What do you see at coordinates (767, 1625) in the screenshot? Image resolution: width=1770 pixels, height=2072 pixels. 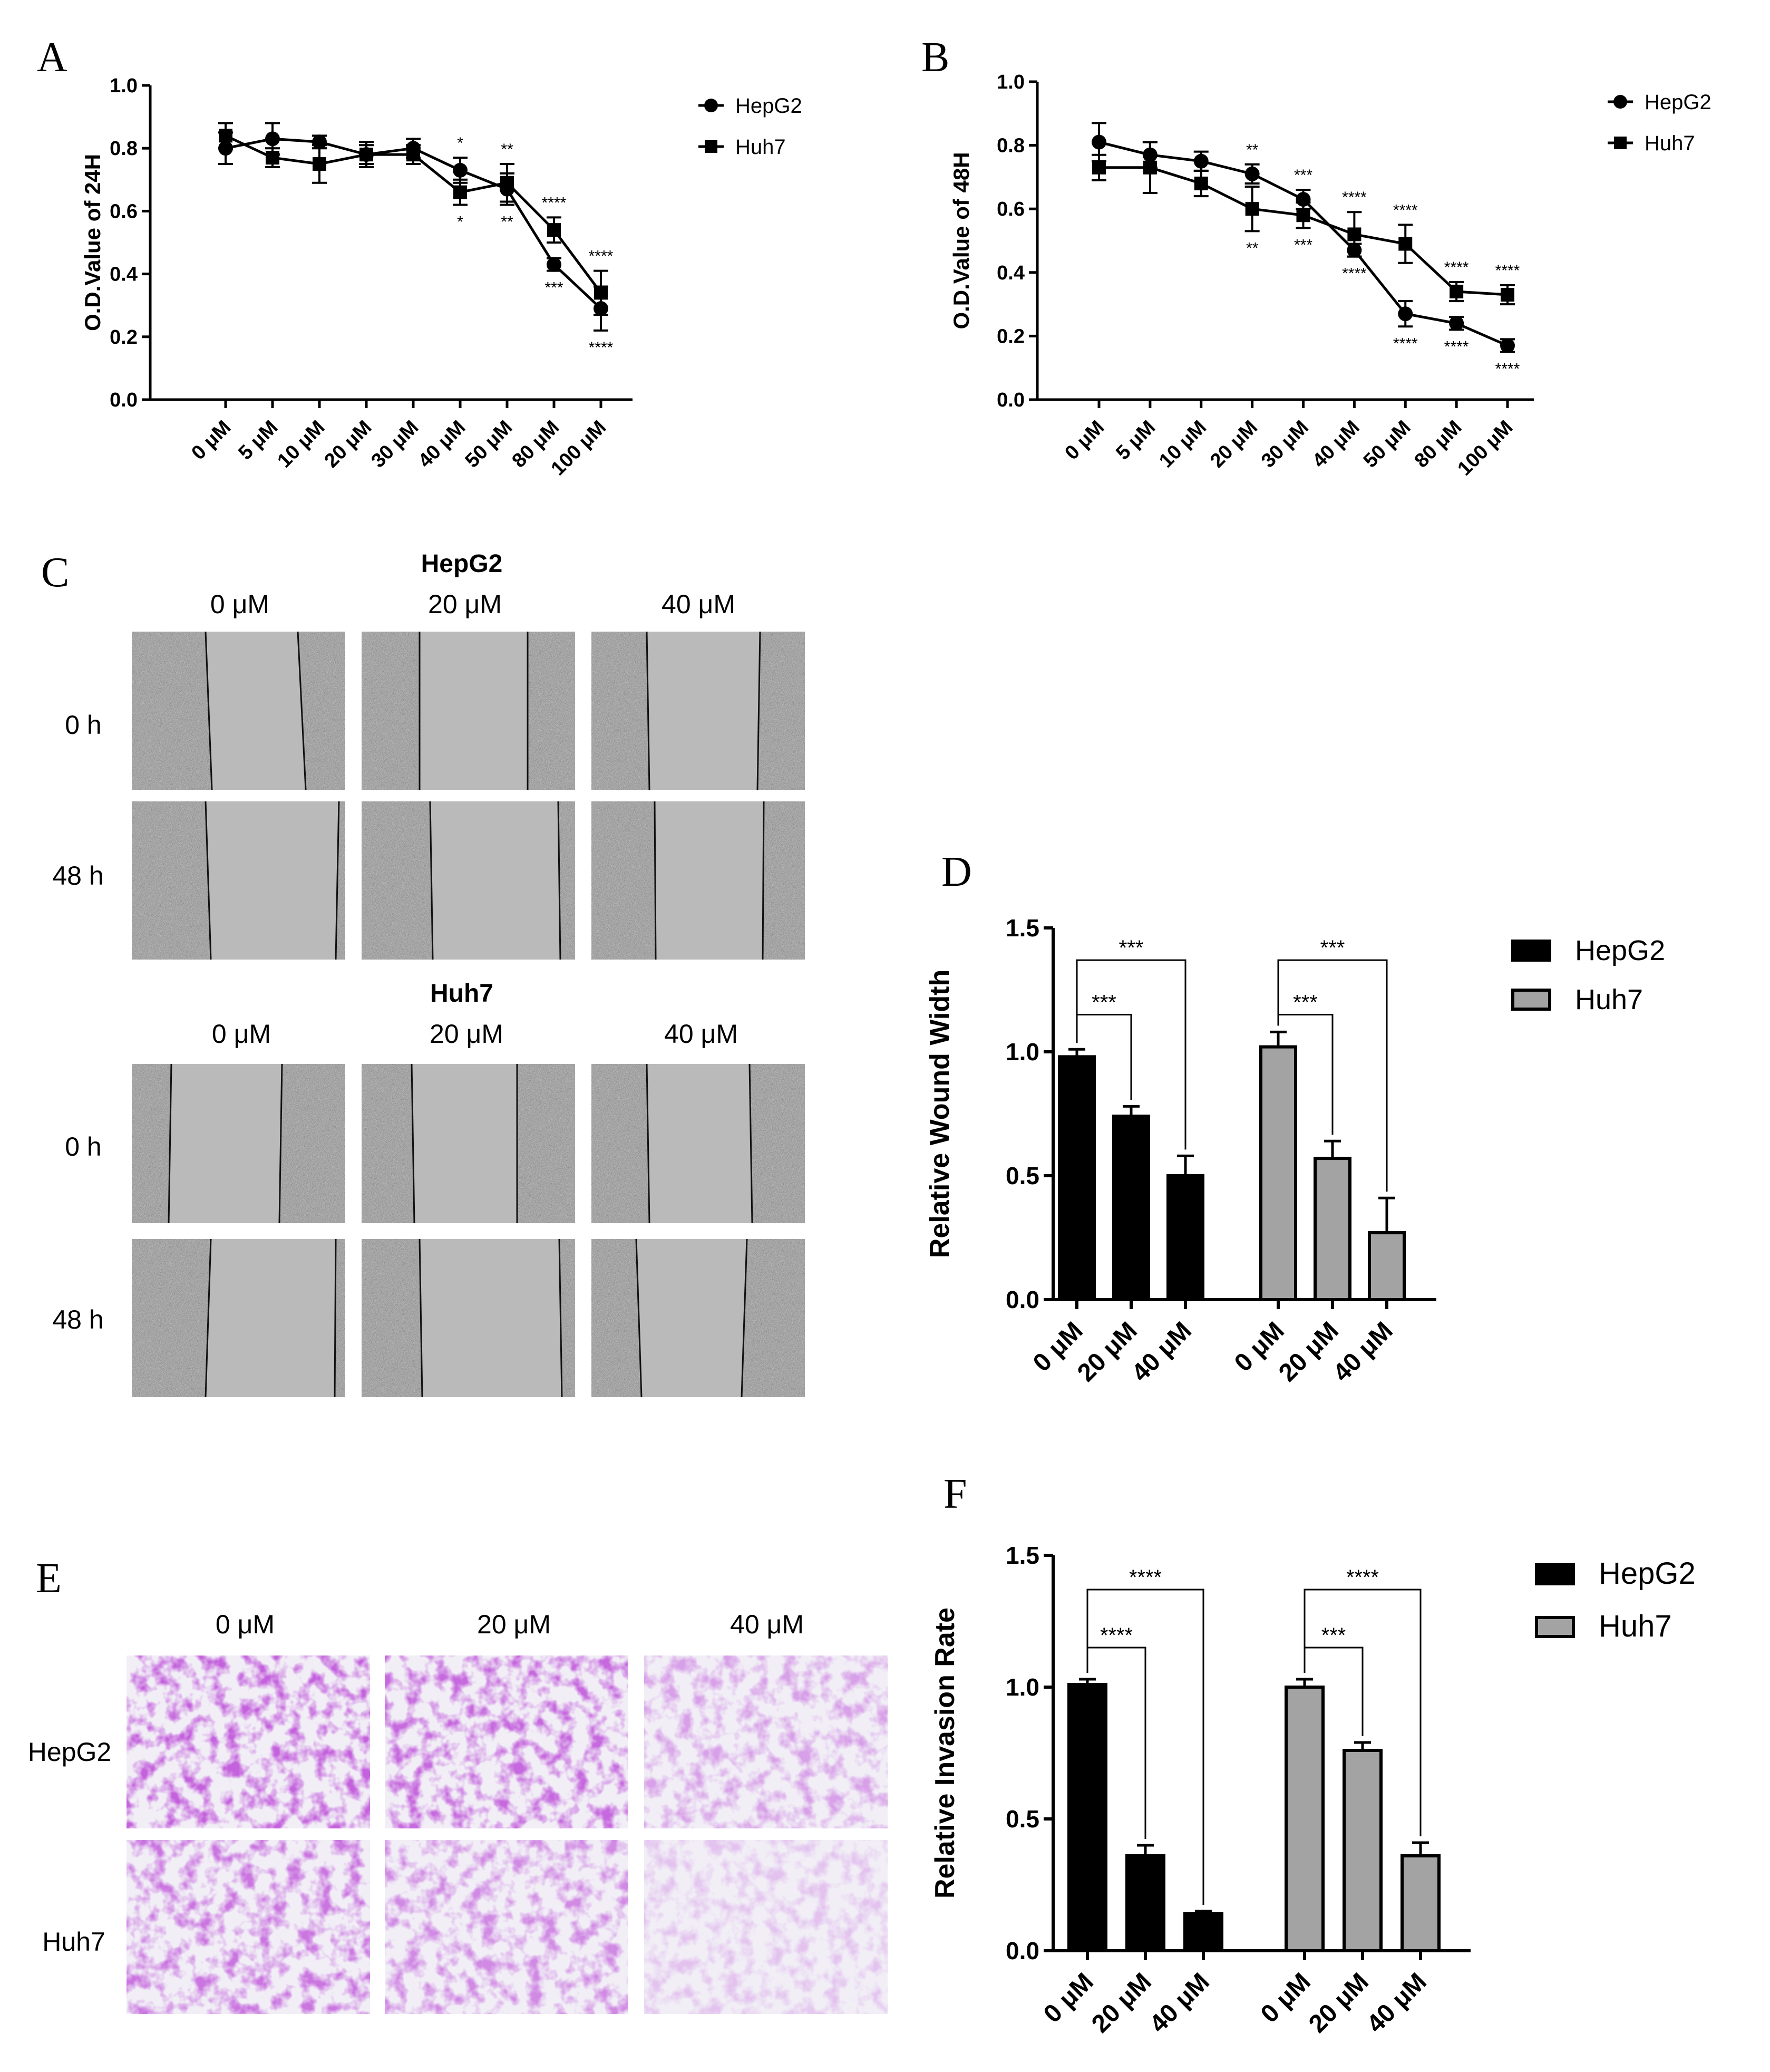 I see `invasion-col-40: 40 μM` at bounding box center [767, 1625].